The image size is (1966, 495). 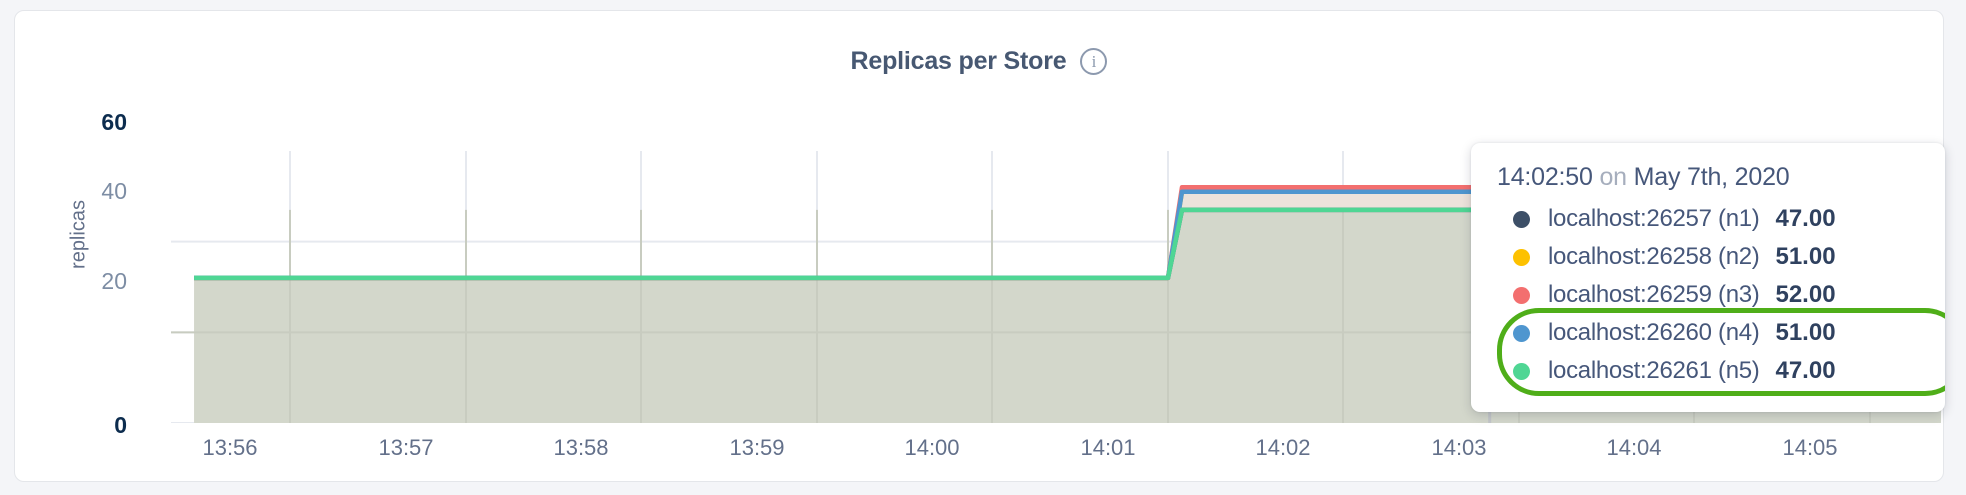 What do you see at coordinates (1613, 177) in the screenshot?
I see `tooltip-on-word: on` at bounding box center [1613, 177].